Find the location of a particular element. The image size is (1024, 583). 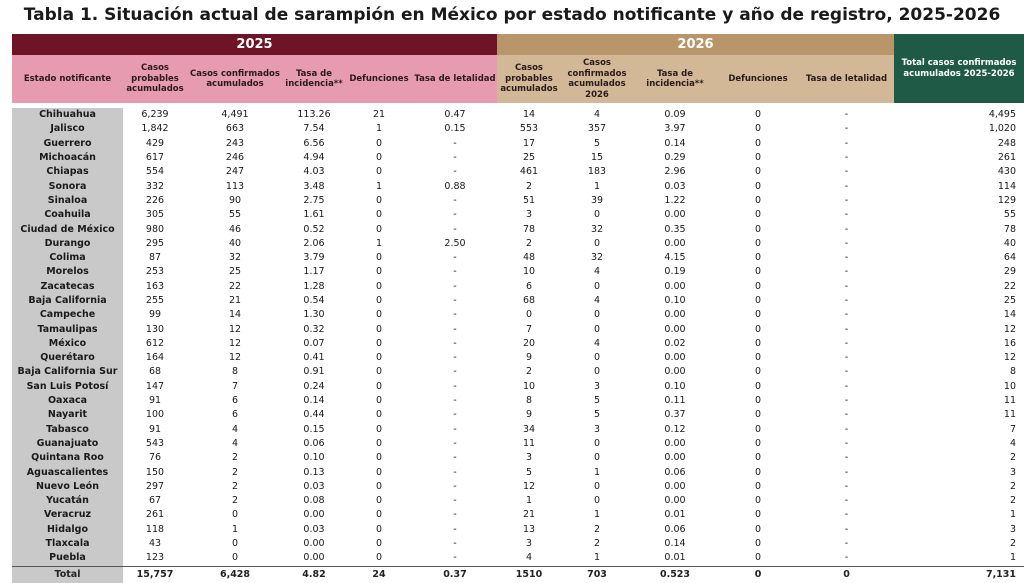

year-2026-header: 2026 is located at coordinates (696, 44).